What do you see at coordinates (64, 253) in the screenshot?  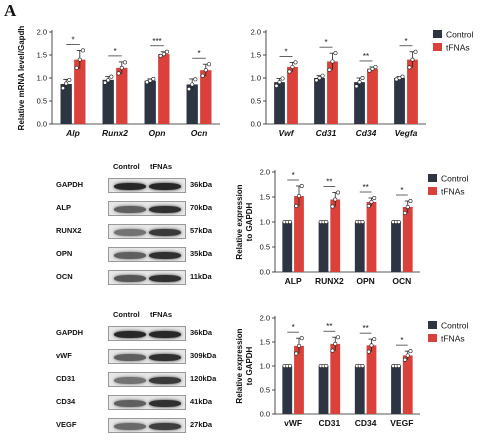 I see `blot-protein-label: OPN` at bounding box center [64, 253].